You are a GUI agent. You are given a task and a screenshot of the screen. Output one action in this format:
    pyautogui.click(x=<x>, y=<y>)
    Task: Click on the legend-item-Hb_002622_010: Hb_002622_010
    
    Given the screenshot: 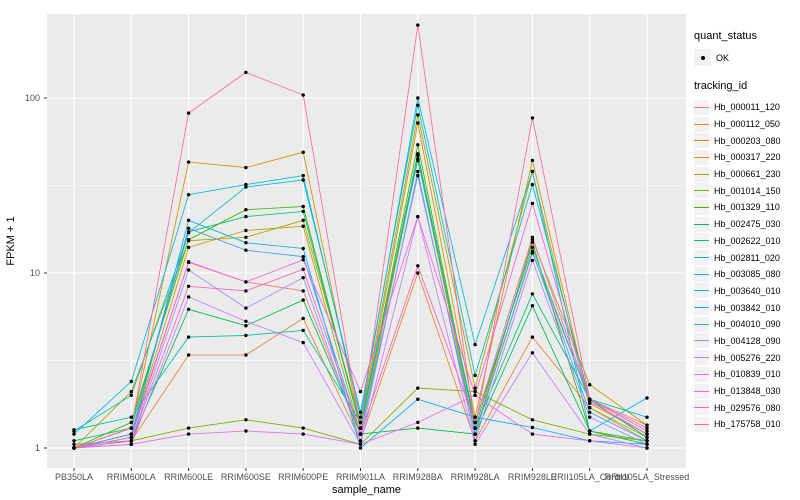 What is the action you would take?
    pyautogui.click(x=746, y=241)
    